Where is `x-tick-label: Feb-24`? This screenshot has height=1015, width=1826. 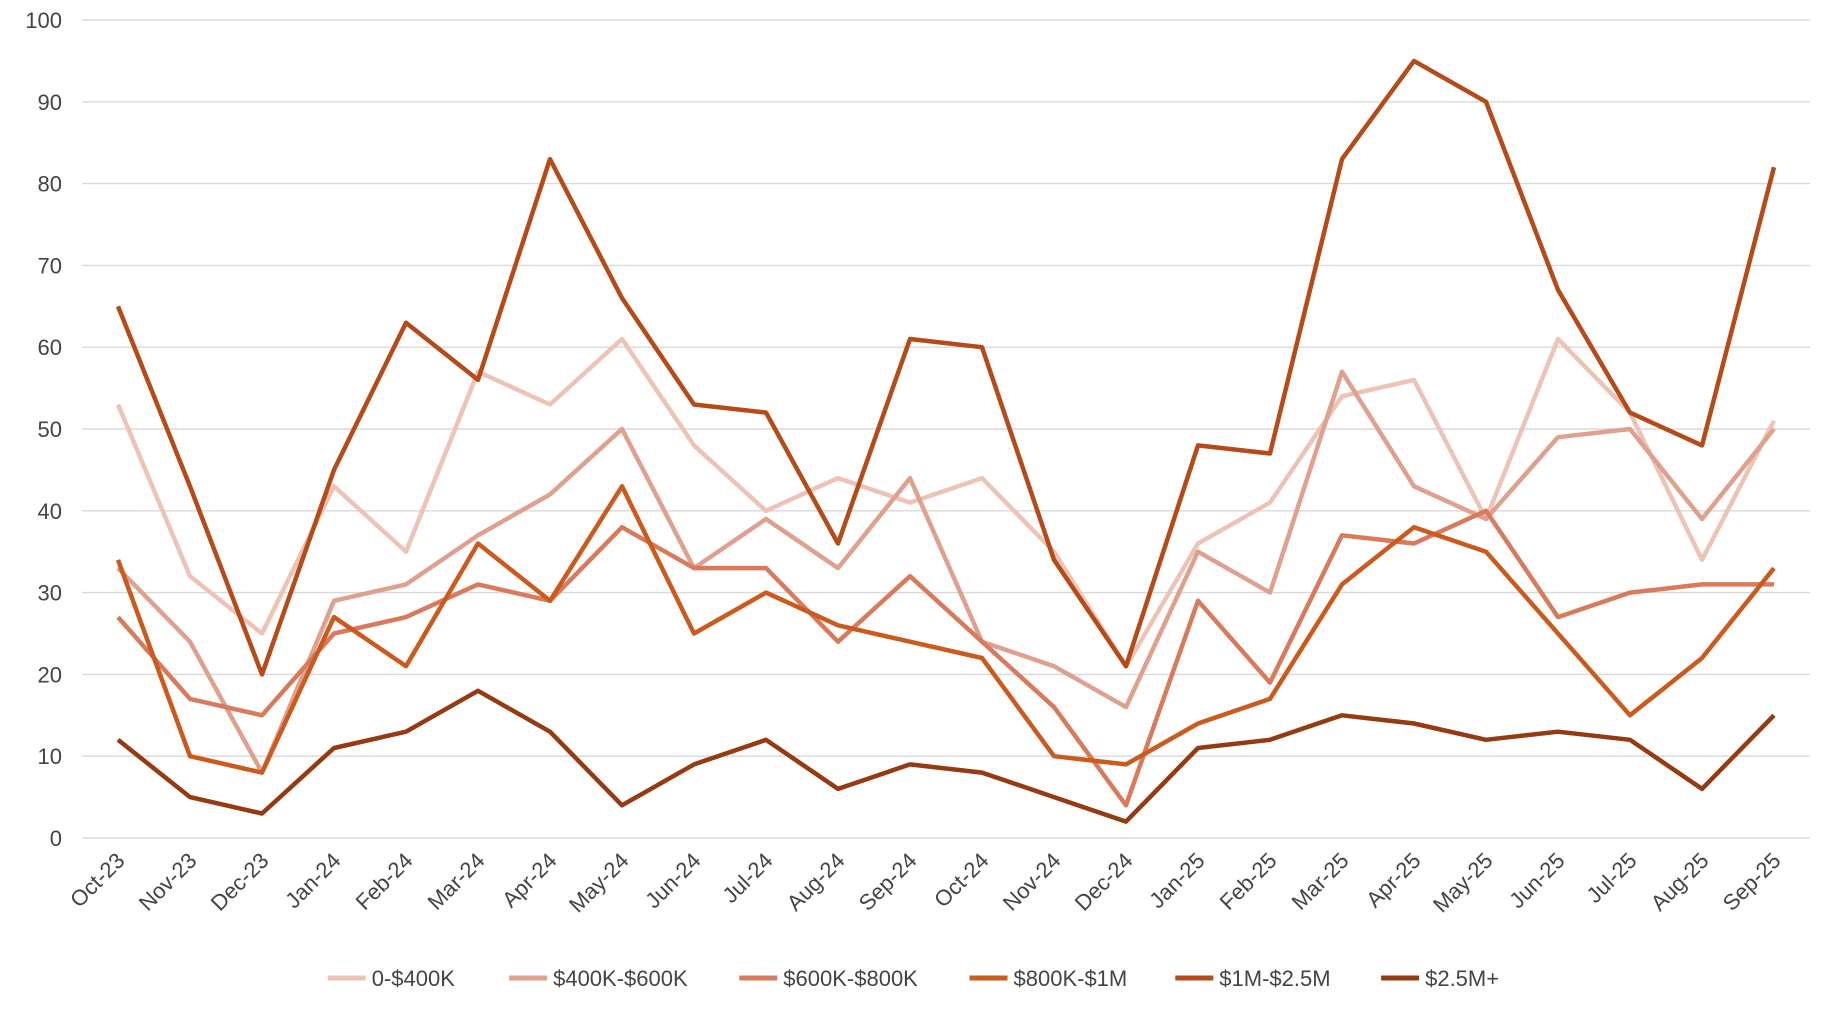 x-tick-label: Feb-24 is located at coordinates (384, 881).